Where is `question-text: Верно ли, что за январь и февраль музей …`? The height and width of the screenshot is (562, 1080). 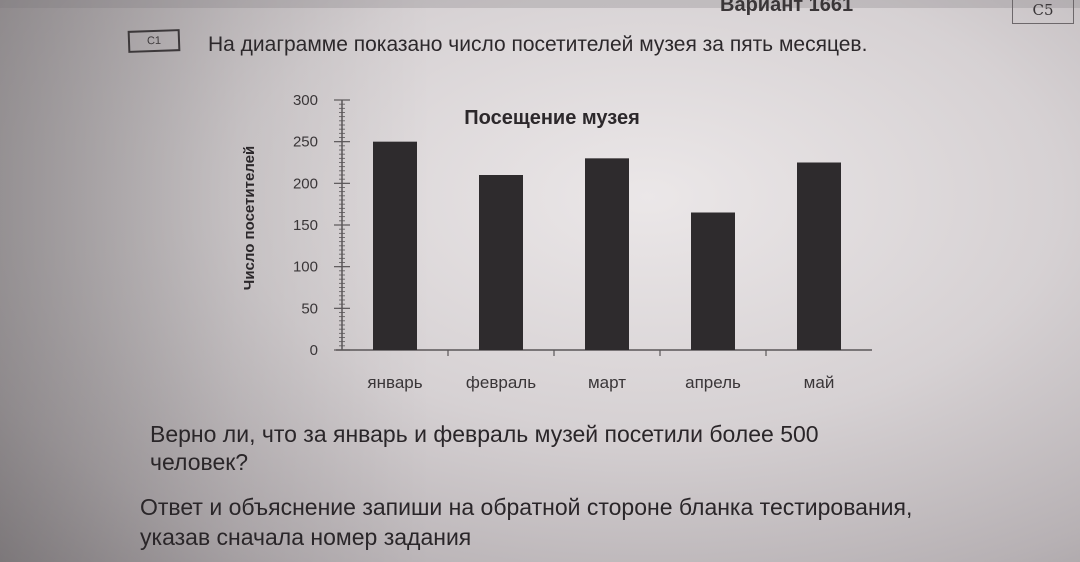 question-text: Верно ли, что за январь и февраль музей … is located at coordinates (484, 448).